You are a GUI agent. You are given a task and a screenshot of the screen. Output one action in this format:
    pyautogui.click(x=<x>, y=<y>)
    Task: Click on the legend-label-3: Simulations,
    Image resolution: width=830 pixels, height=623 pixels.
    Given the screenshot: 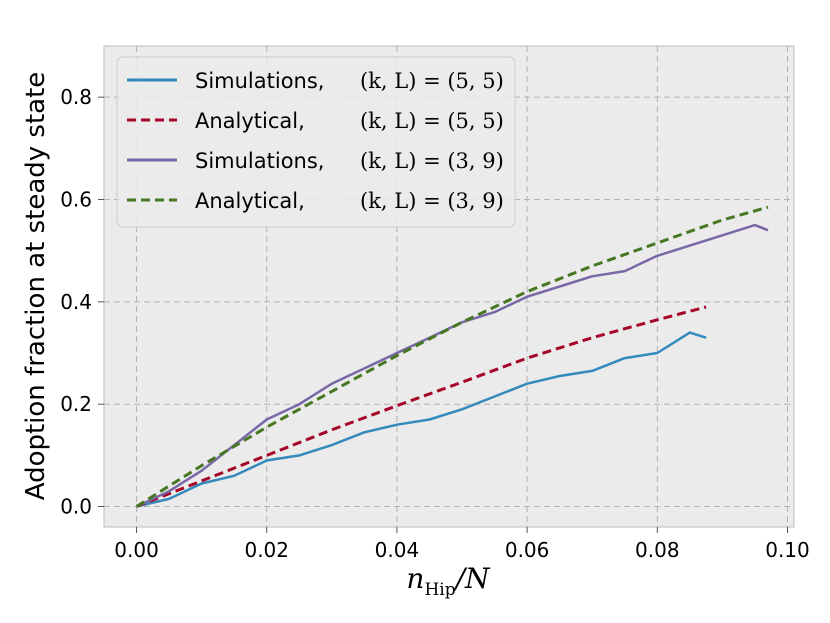 What is the action you would take?
    pyautogui.click(x=259, y=161)
    